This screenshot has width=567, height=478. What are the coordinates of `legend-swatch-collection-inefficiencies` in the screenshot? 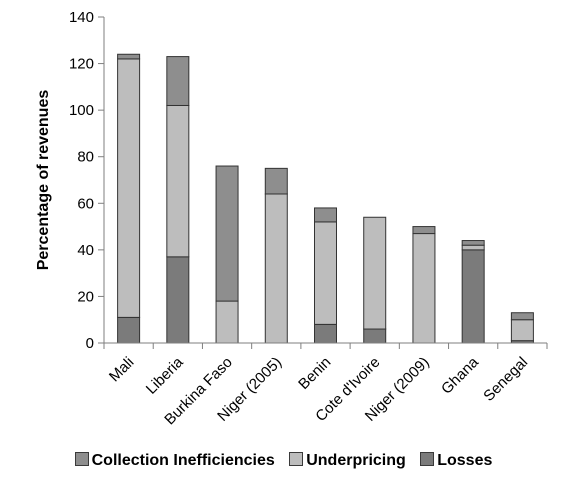 It's located at (81, 459).